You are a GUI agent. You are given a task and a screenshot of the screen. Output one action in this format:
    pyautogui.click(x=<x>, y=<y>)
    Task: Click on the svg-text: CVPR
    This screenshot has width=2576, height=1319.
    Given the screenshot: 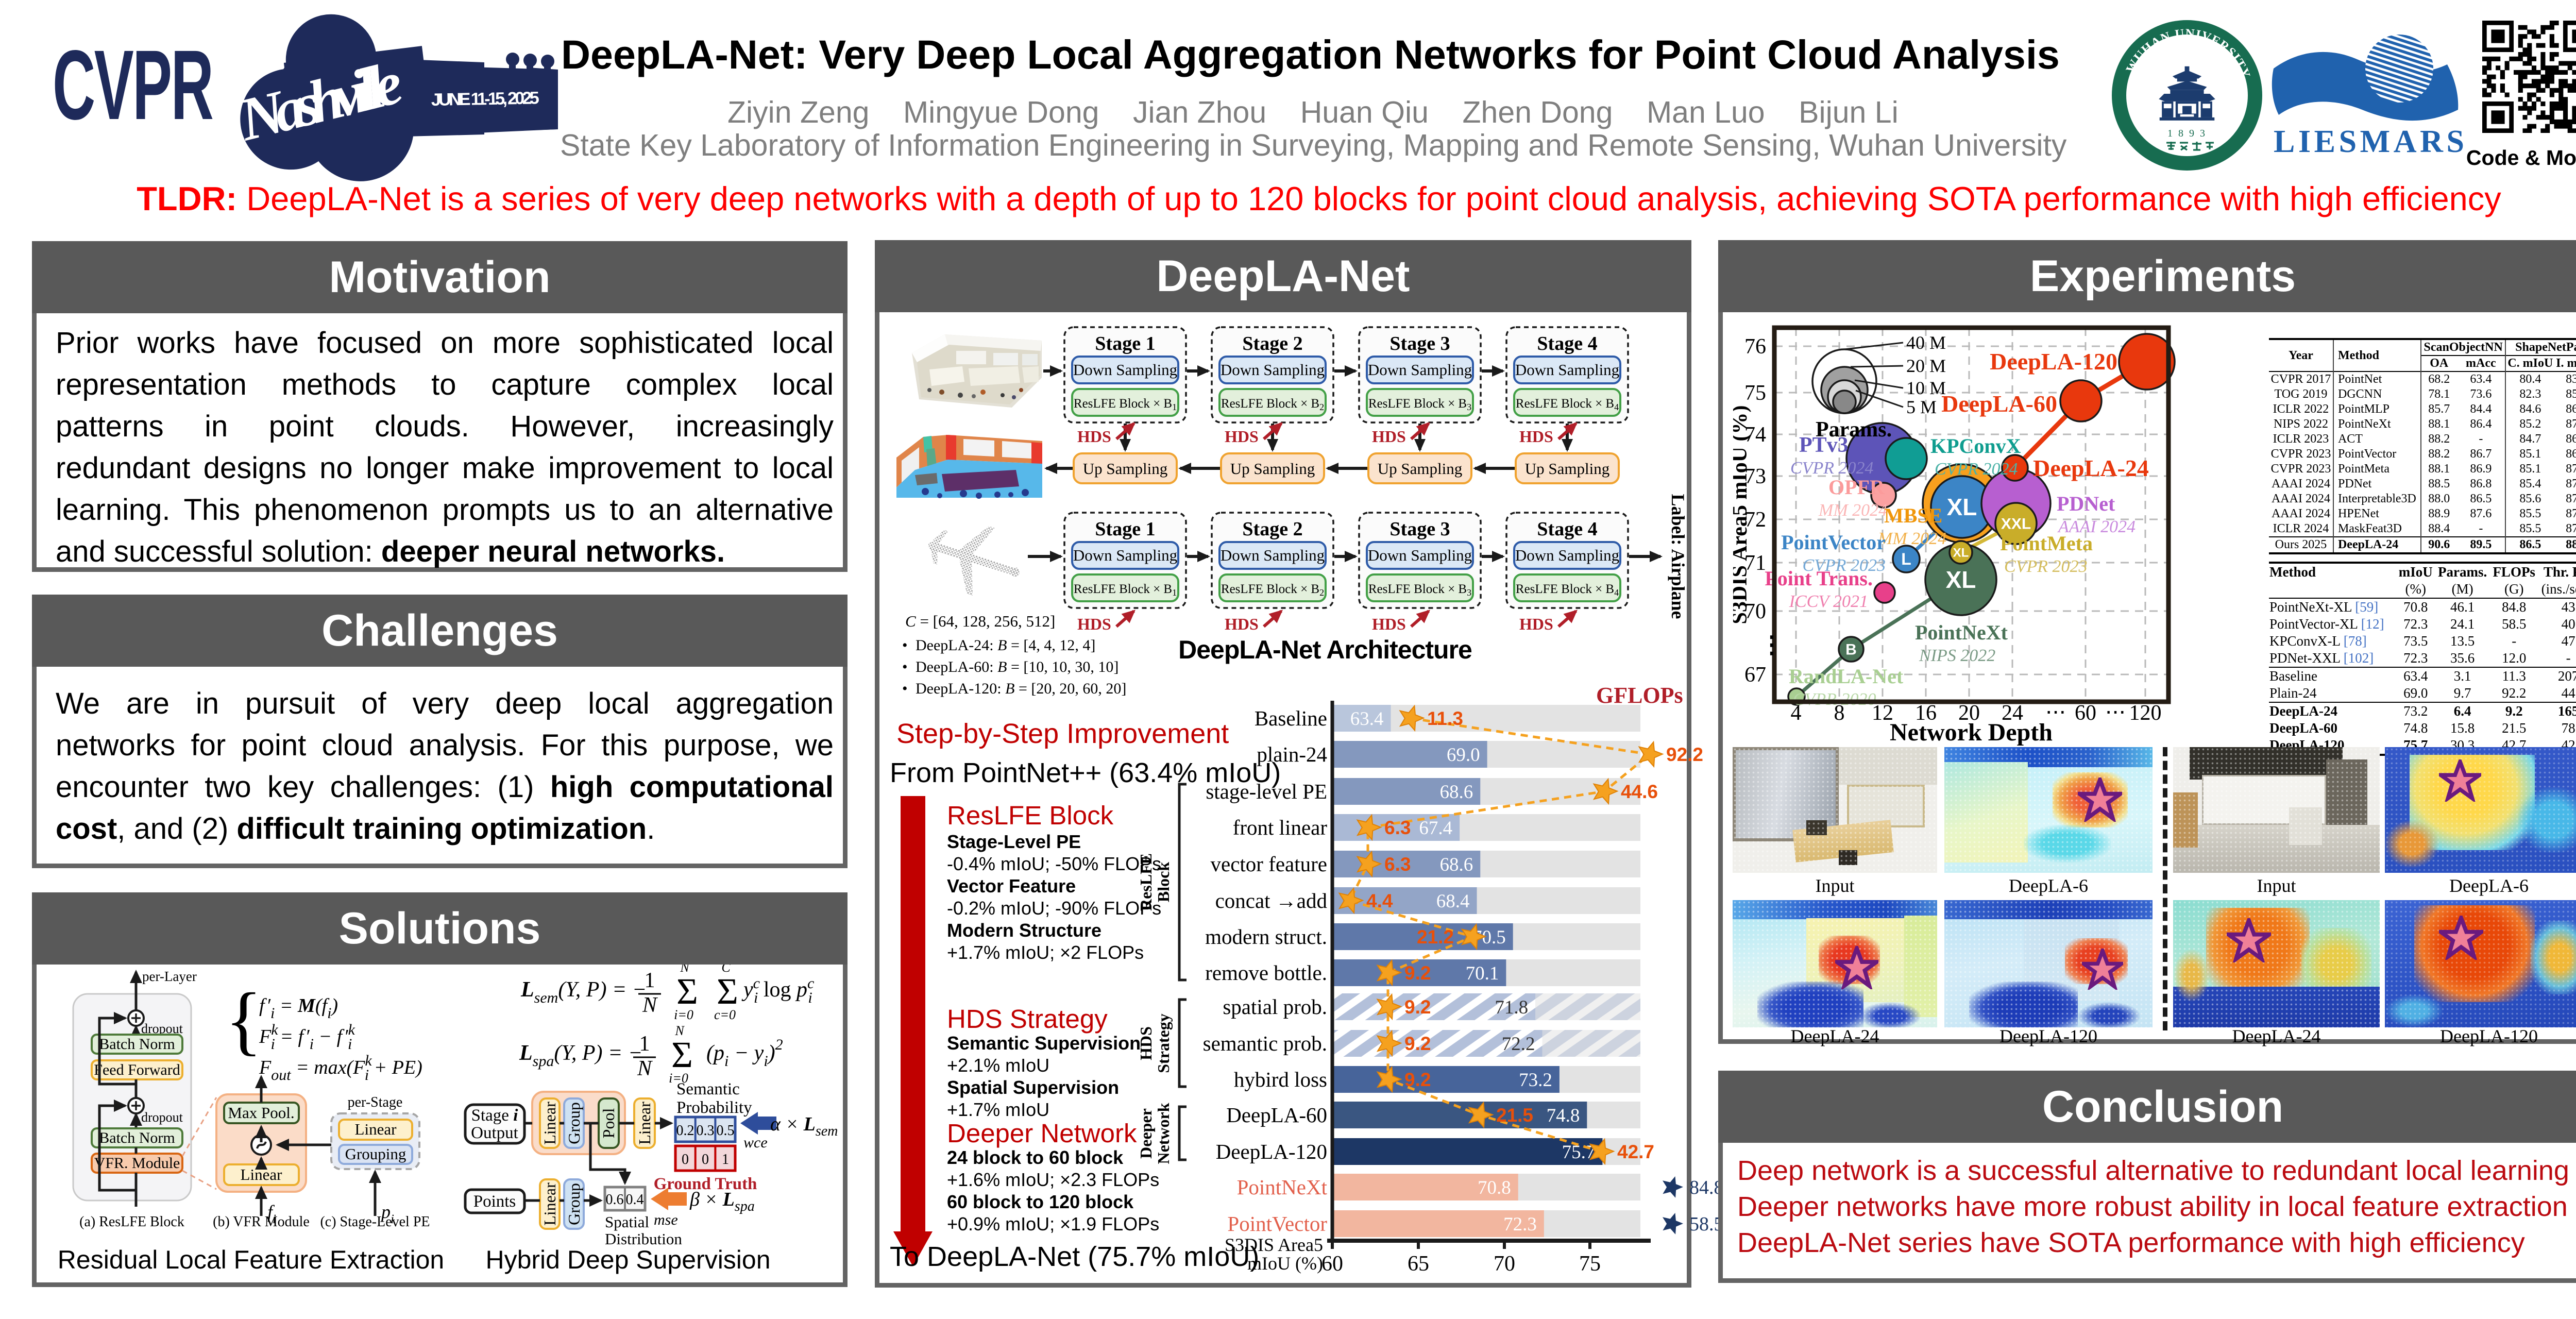 What is the action you would take?
    pyautogui.click(x=133, y=85)
    